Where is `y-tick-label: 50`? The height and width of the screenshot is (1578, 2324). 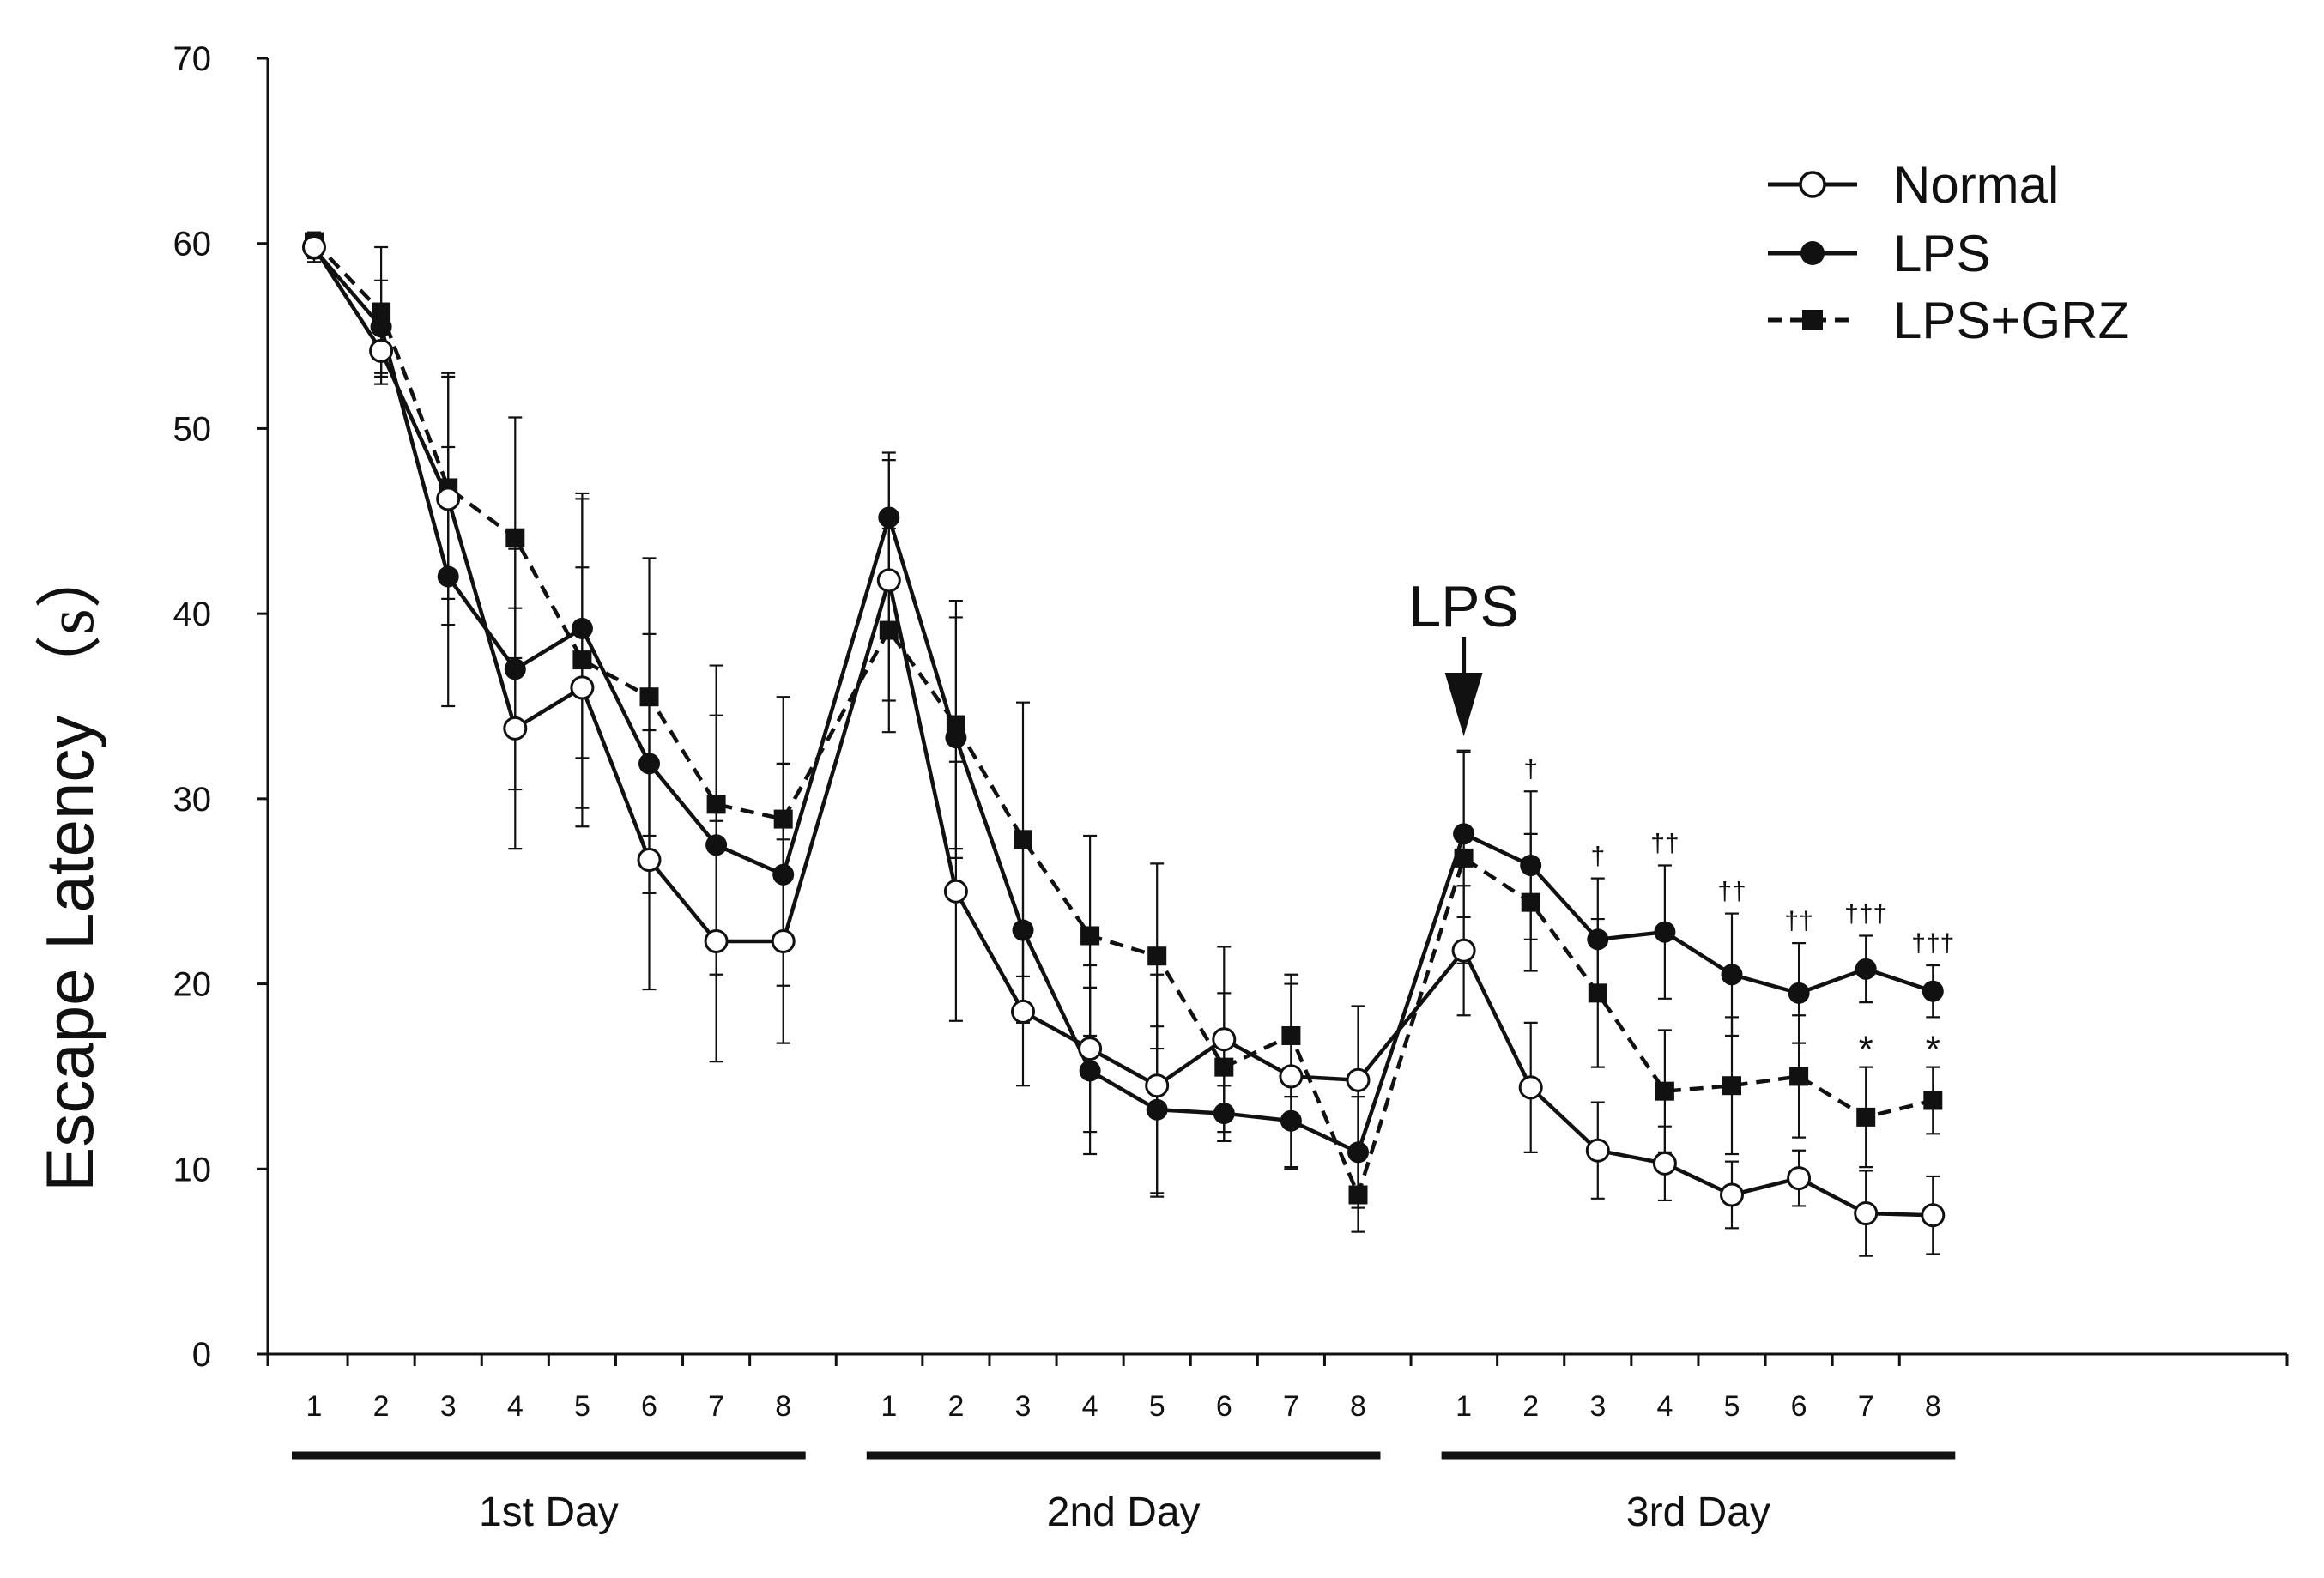
y-tick-label: 50 is located at coordinates (192, 429).